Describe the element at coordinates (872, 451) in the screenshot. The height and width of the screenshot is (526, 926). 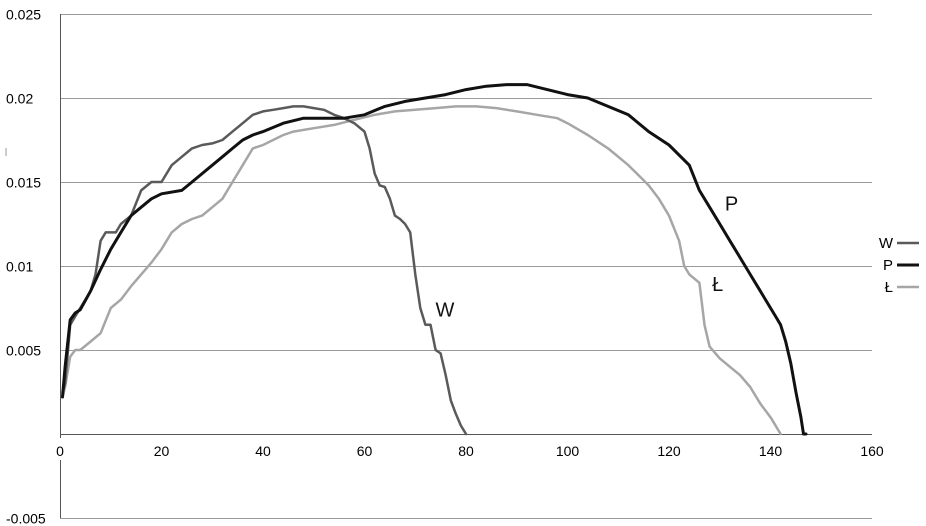
I see `x-tick-label: 160` at that location.